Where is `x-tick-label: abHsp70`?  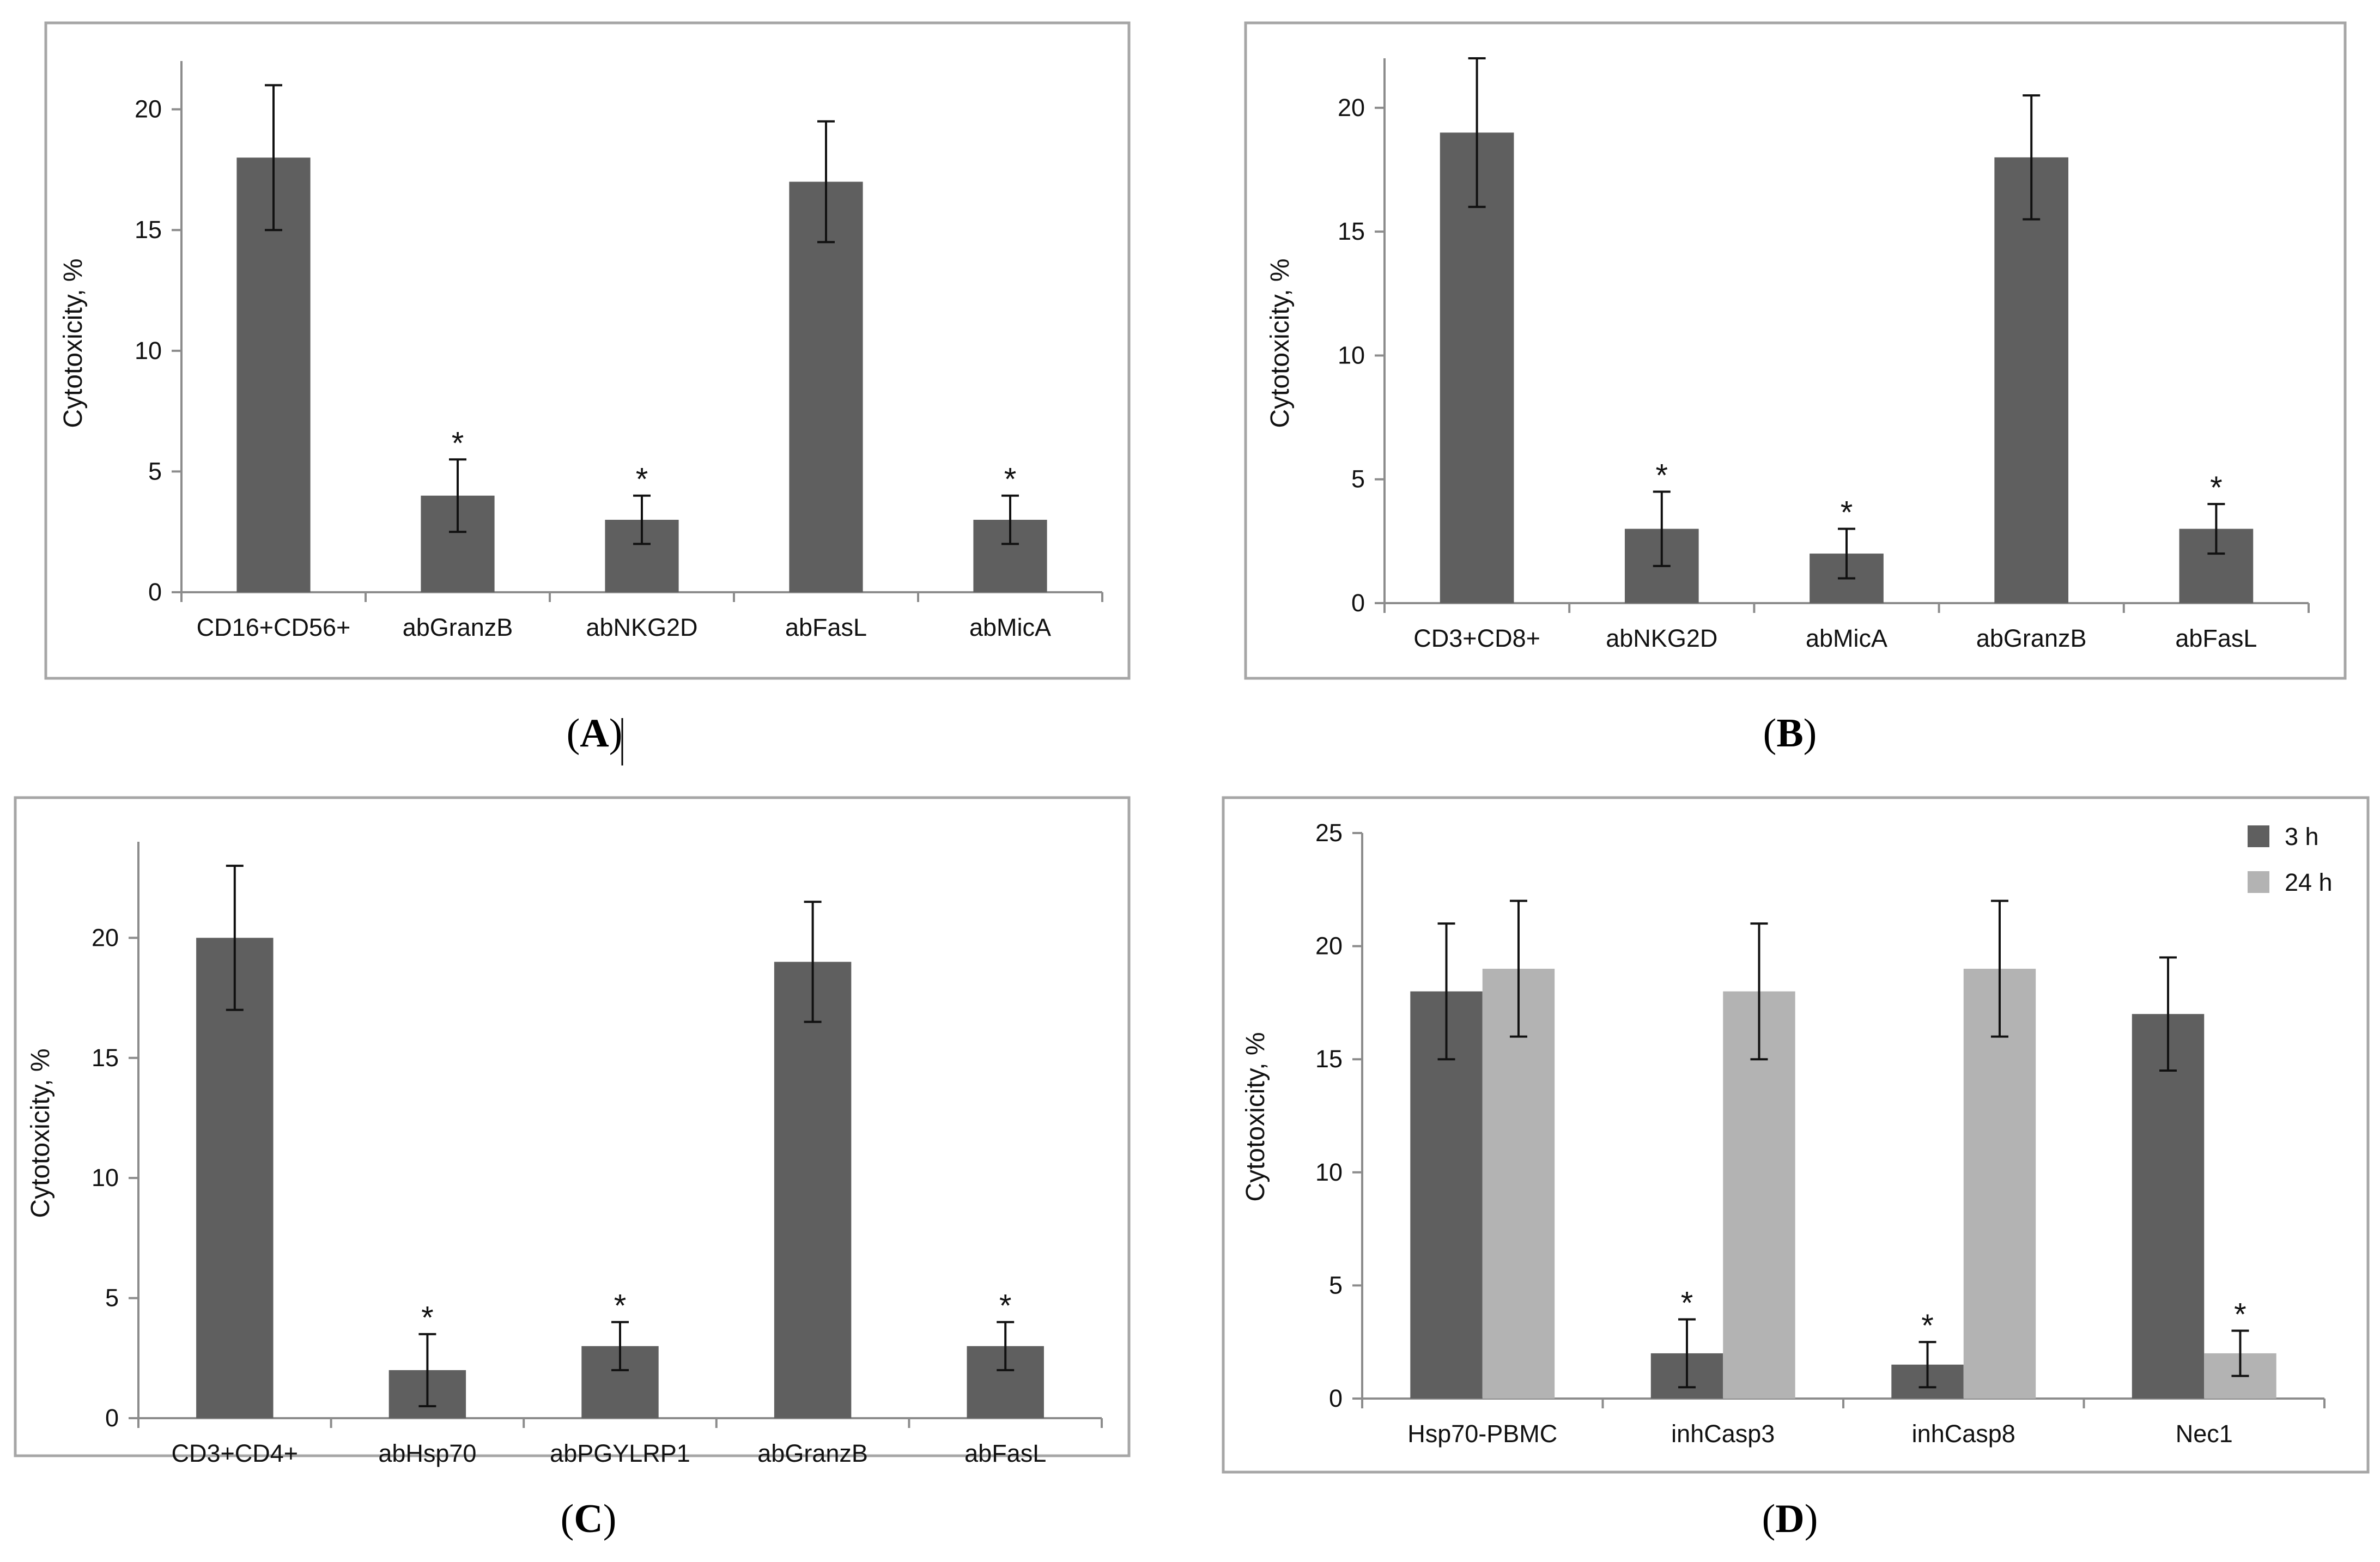
x-tick-label: abHsp70 is located at coordinates (427, 1453).